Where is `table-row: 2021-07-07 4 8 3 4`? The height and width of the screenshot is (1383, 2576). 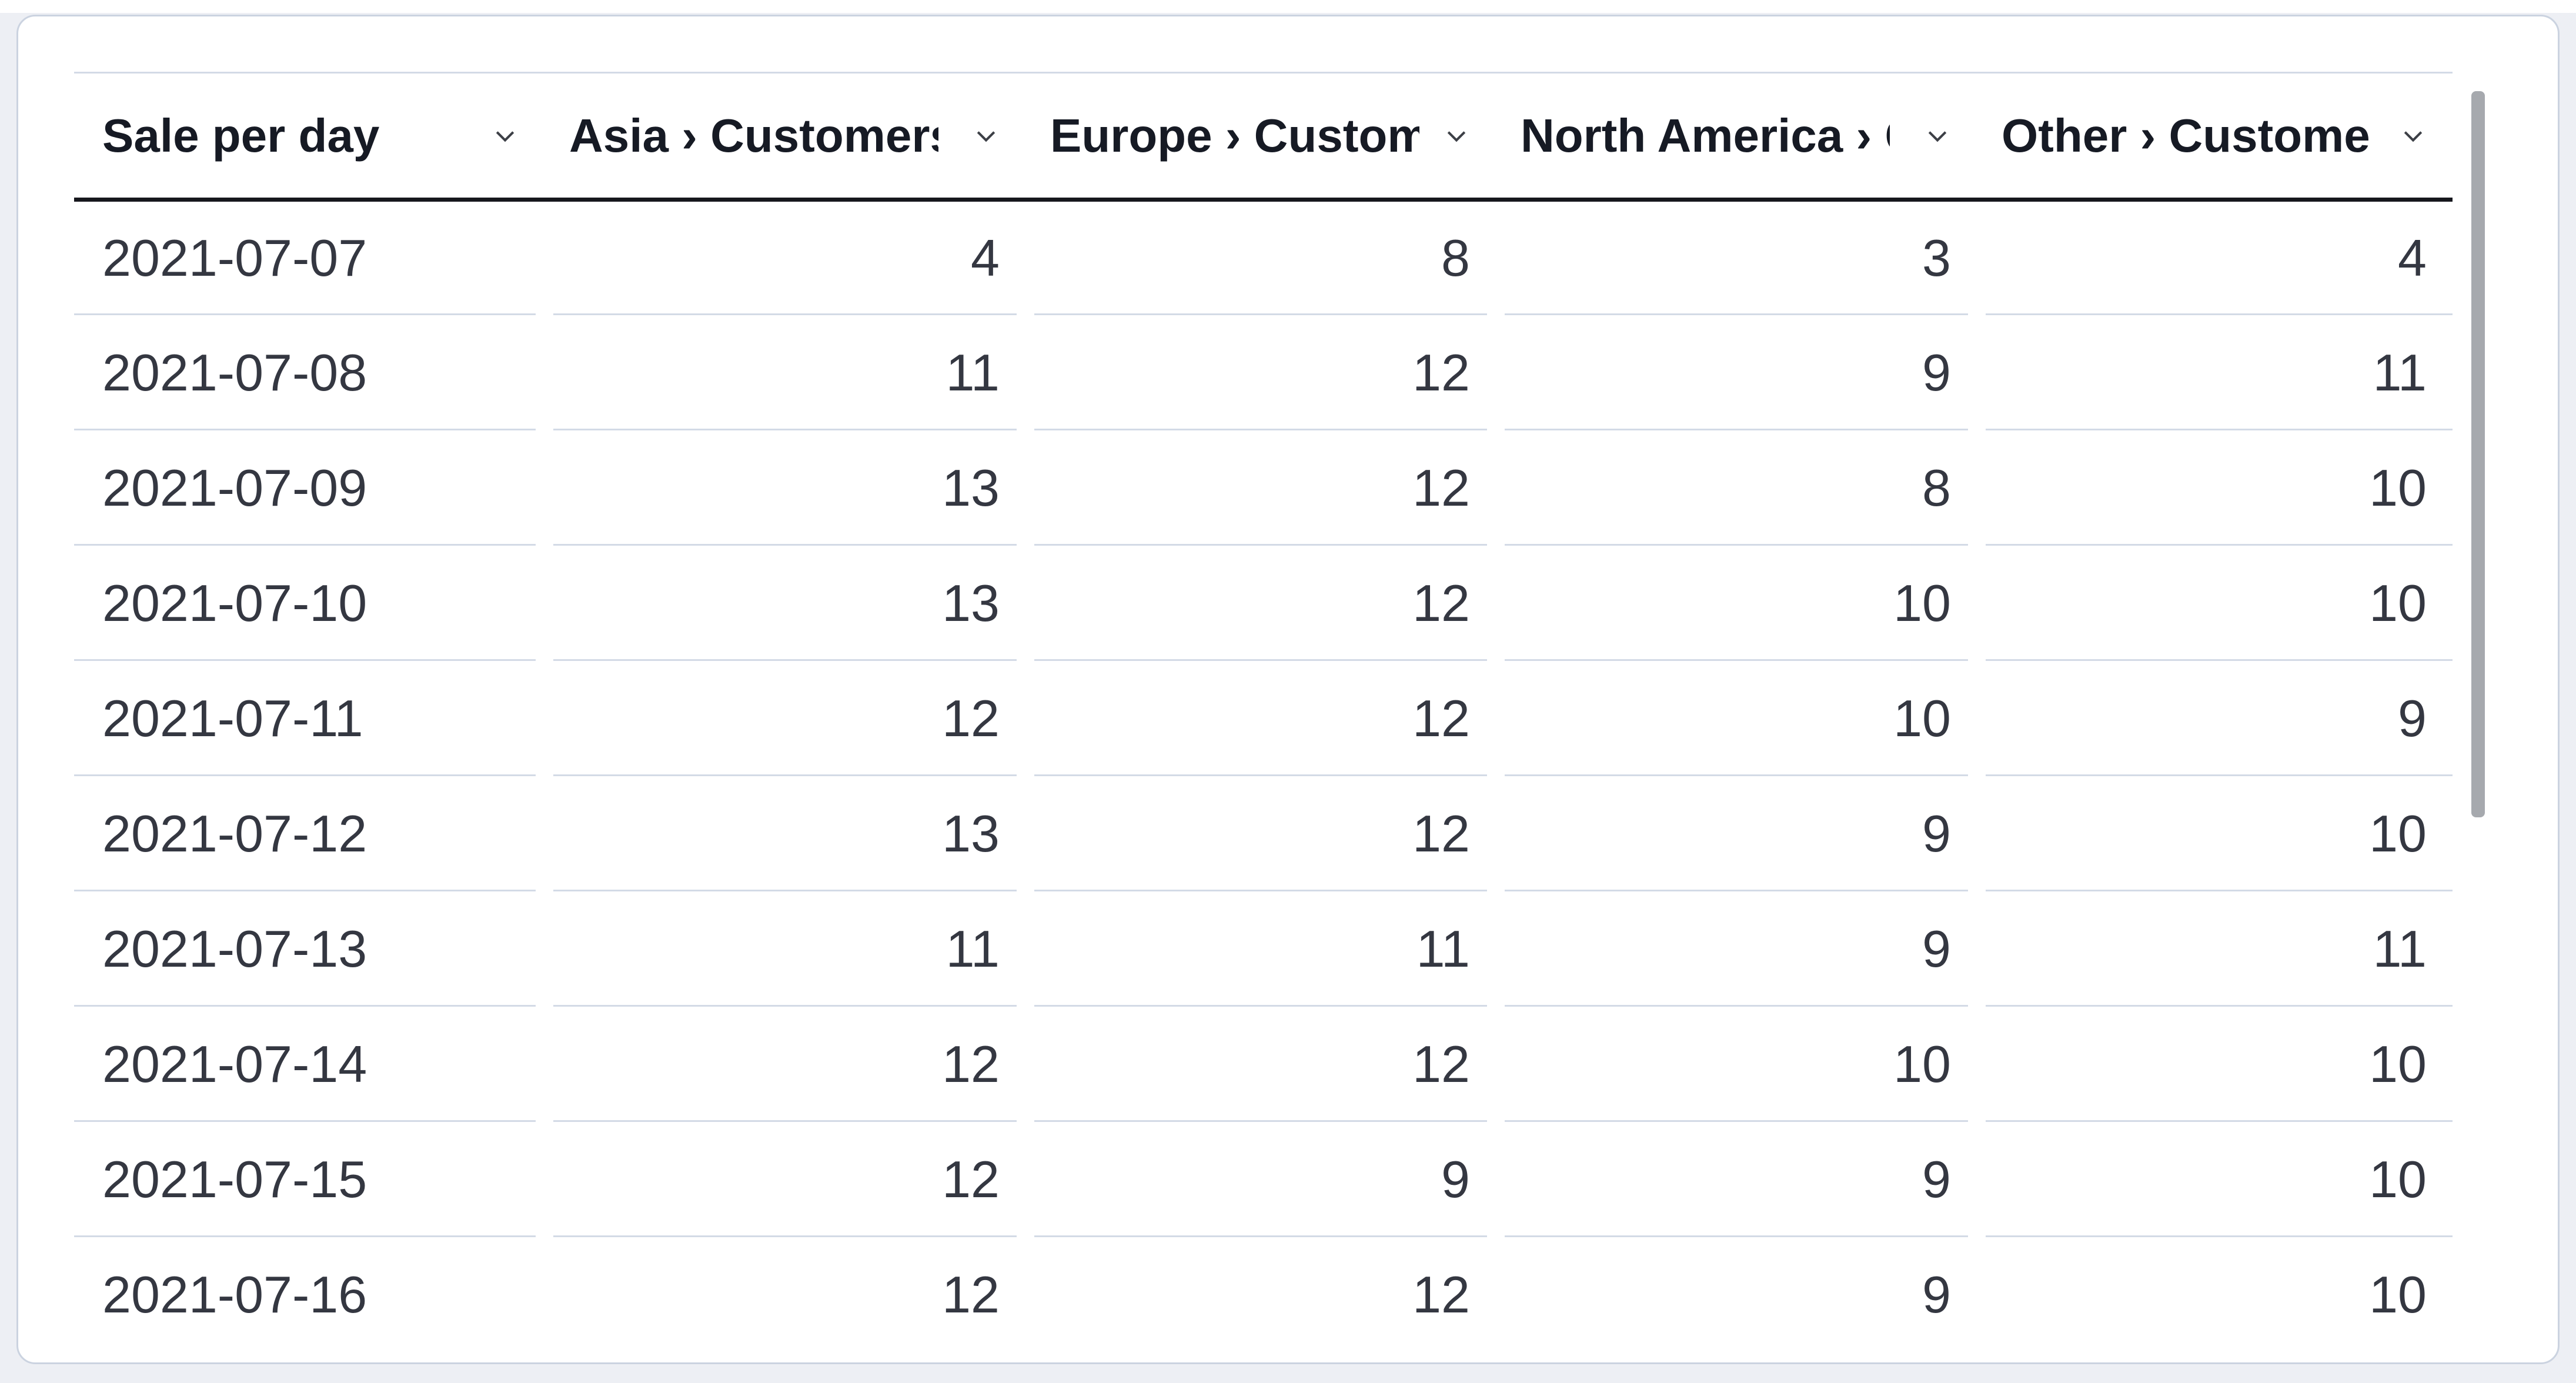 table-row: 2021-07-07 4 8 3 4 is located at coordinates (1263, 257).